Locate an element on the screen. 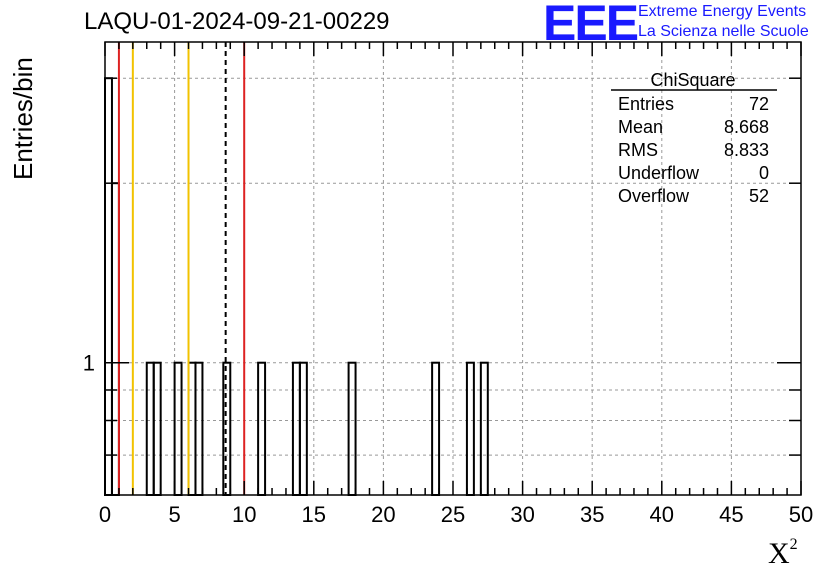 Image resolution: width=836 pixels, height=572 pixels. reference-lines is located at coordinates (181, 268).